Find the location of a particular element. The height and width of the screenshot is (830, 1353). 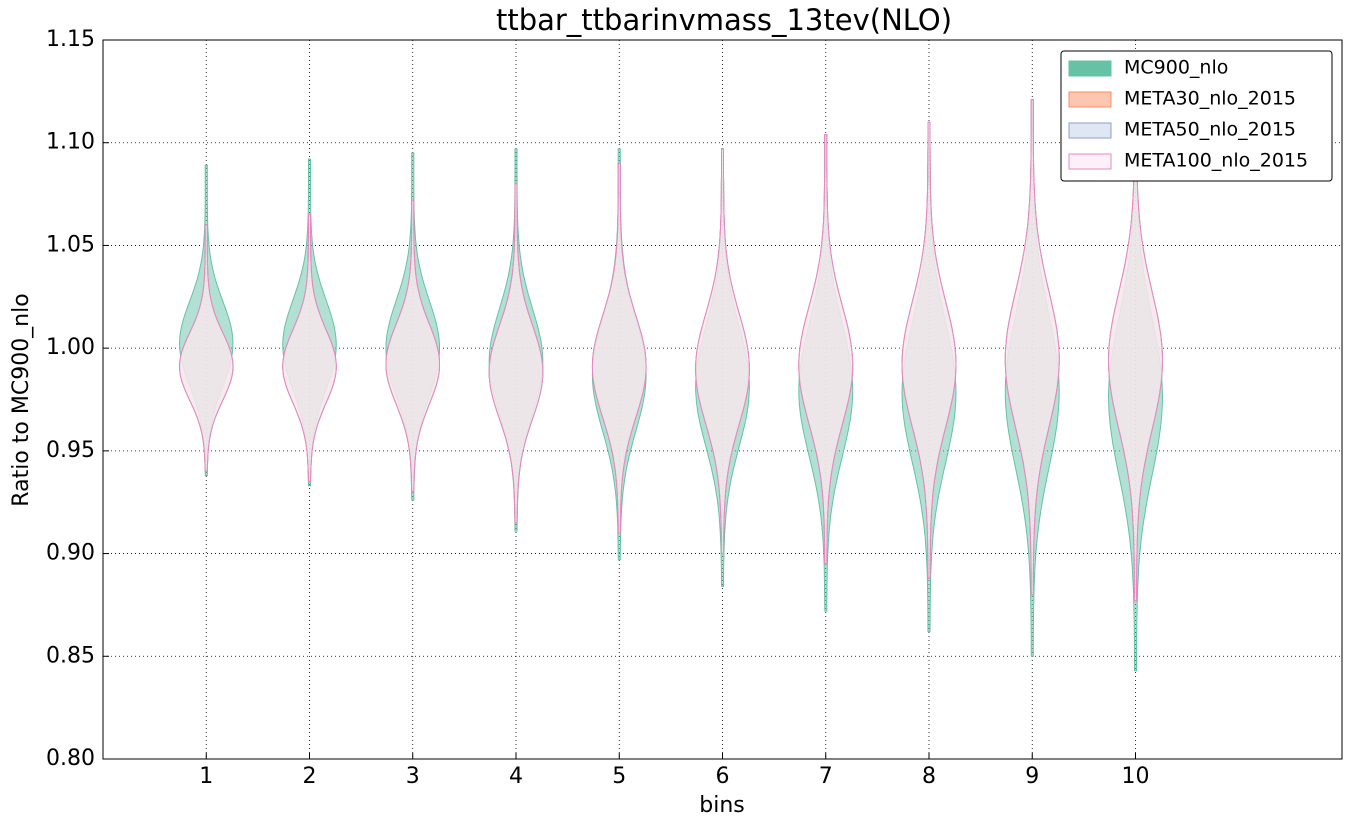

x-tick-label: 4 is located at coordinates (516, 776).